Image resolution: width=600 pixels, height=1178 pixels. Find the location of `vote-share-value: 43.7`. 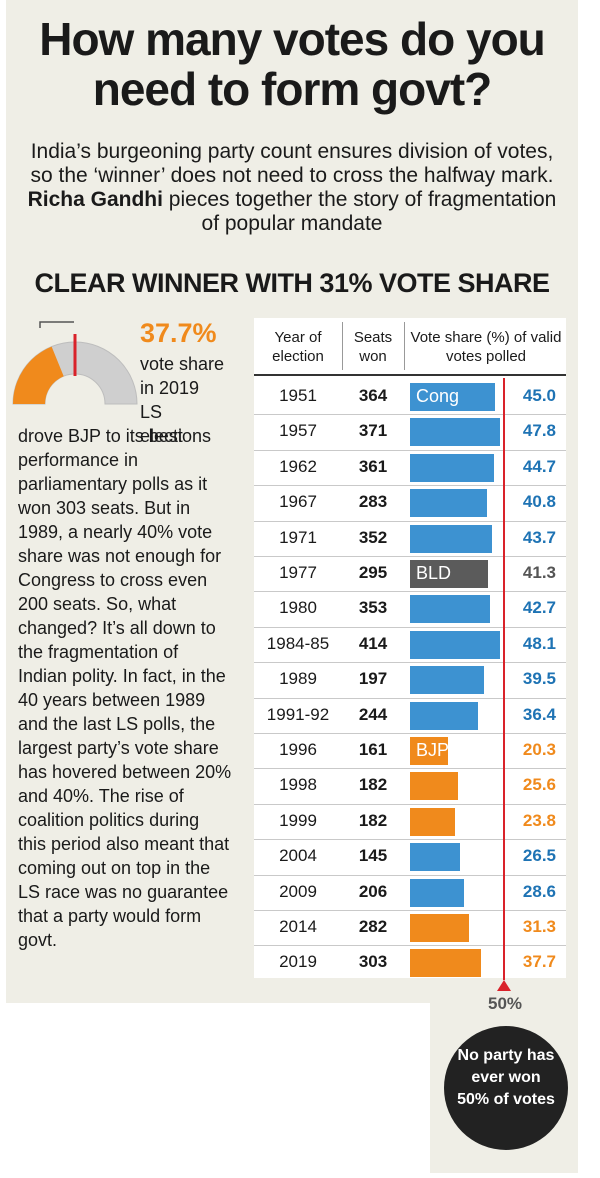

vote-share-value: 43.7 is located at coordinates (539, 537).